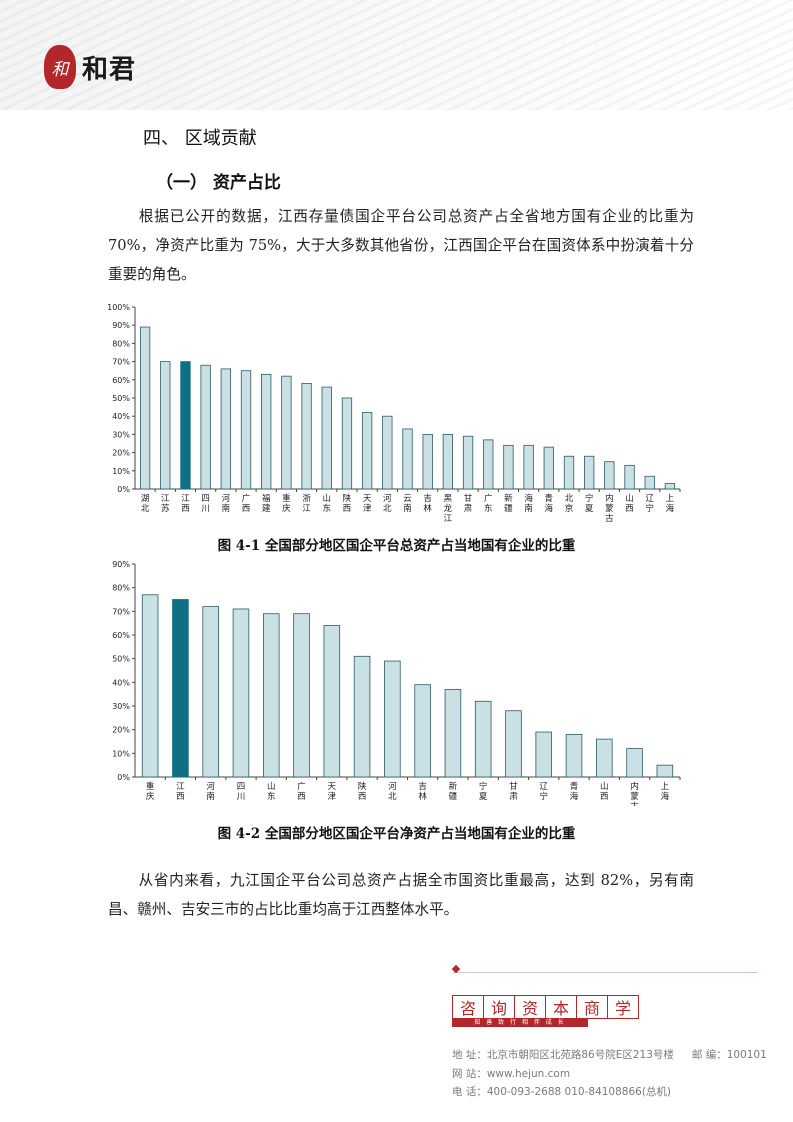 This screenshot has height=1122, width=793. I want to click on section-subtitle: （一） 资产占比, so click(218, 183).